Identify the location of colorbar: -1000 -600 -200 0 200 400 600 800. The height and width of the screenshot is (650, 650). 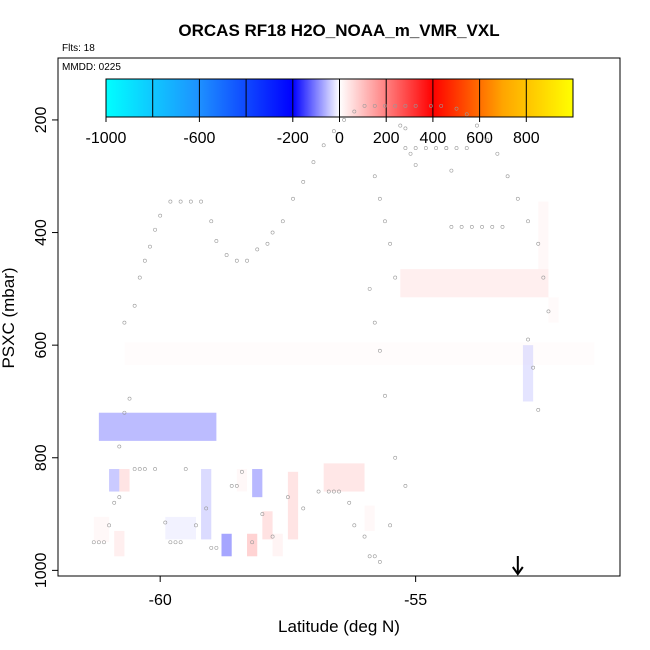
(330, 112).